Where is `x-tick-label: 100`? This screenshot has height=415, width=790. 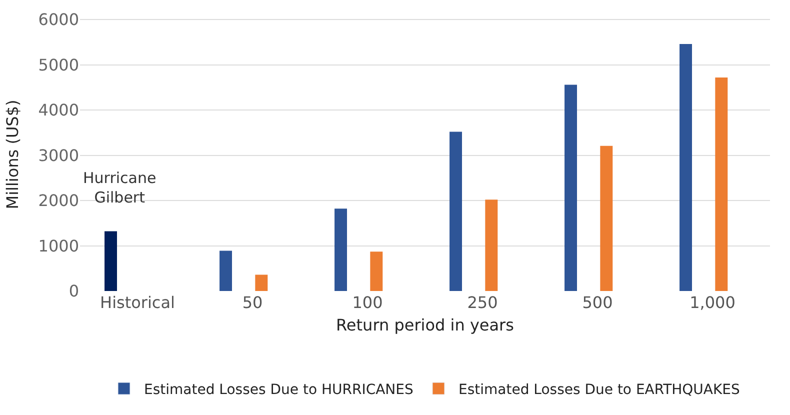 x-tick-label: 100 is located at coordinates (367, 302).